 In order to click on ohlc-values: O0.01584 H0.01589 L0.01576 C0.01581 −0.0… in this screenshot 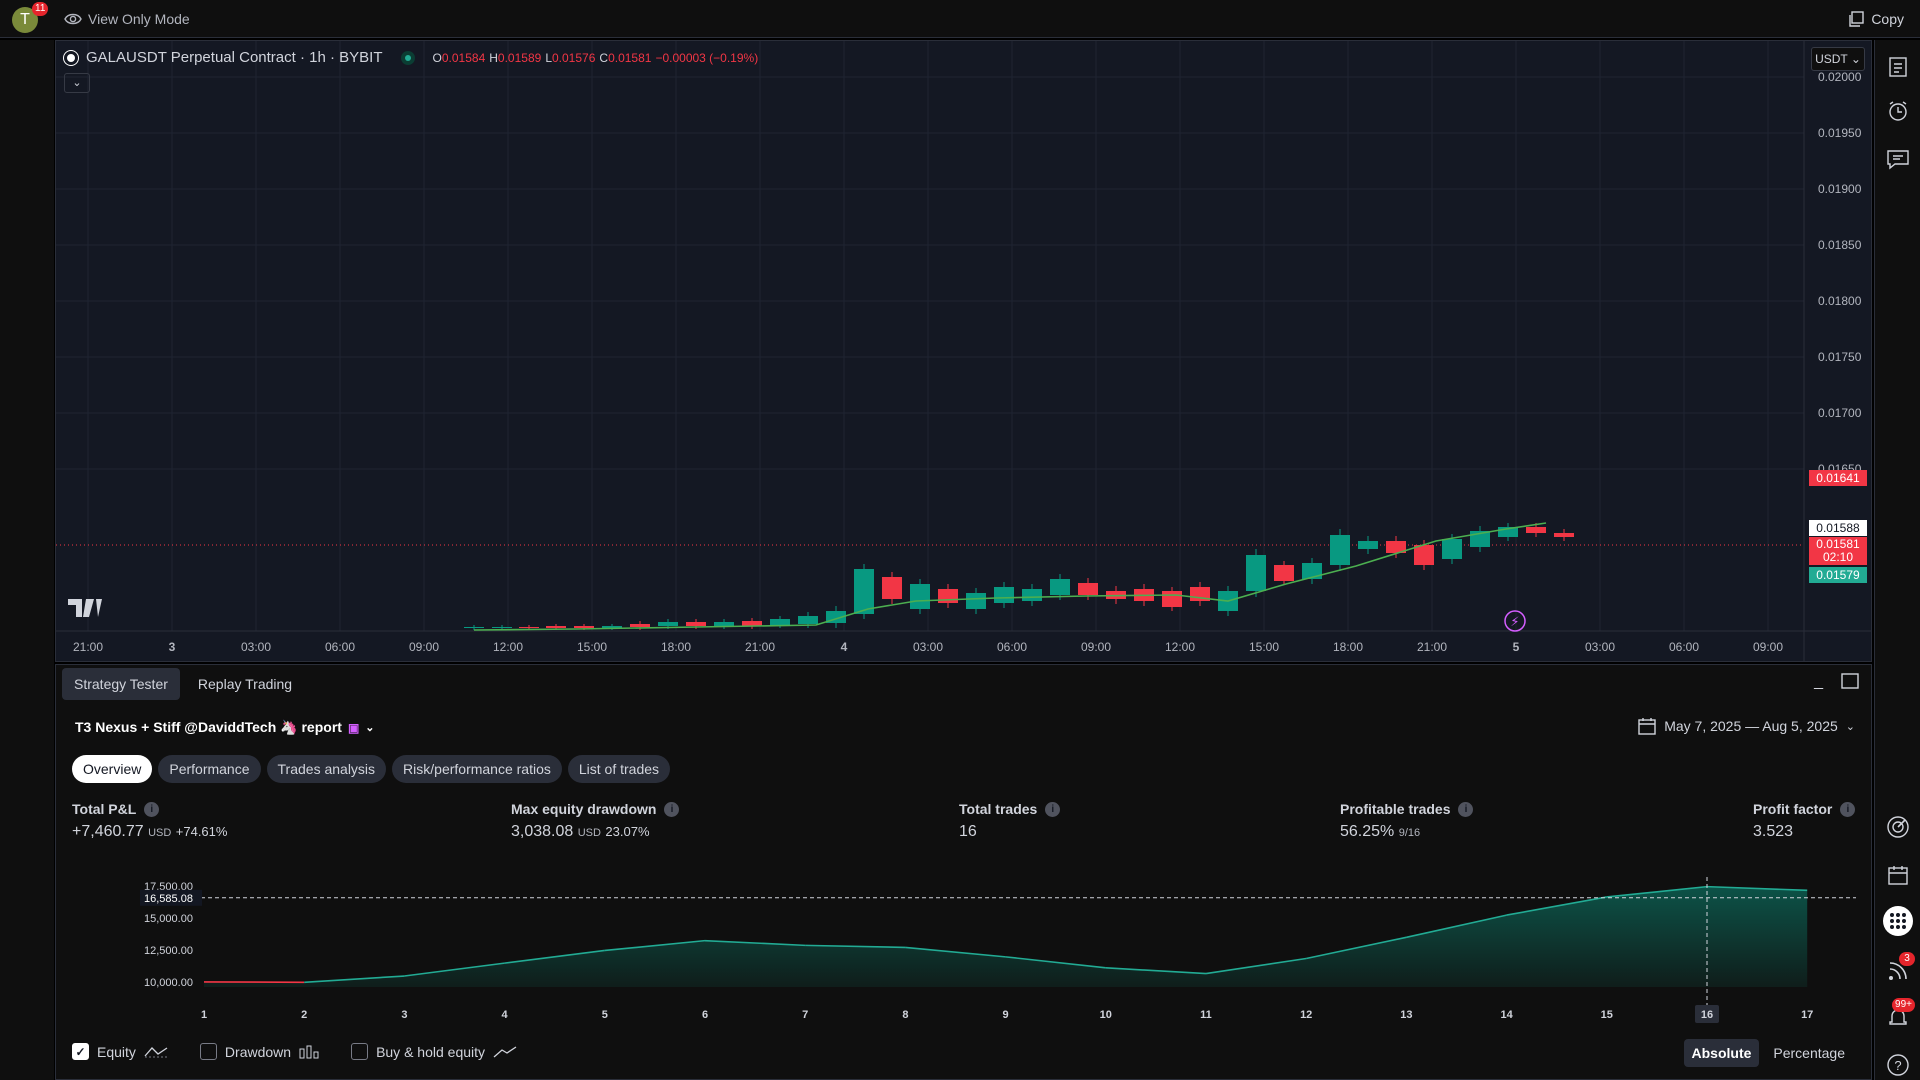, I will do `click(596, 58)`.